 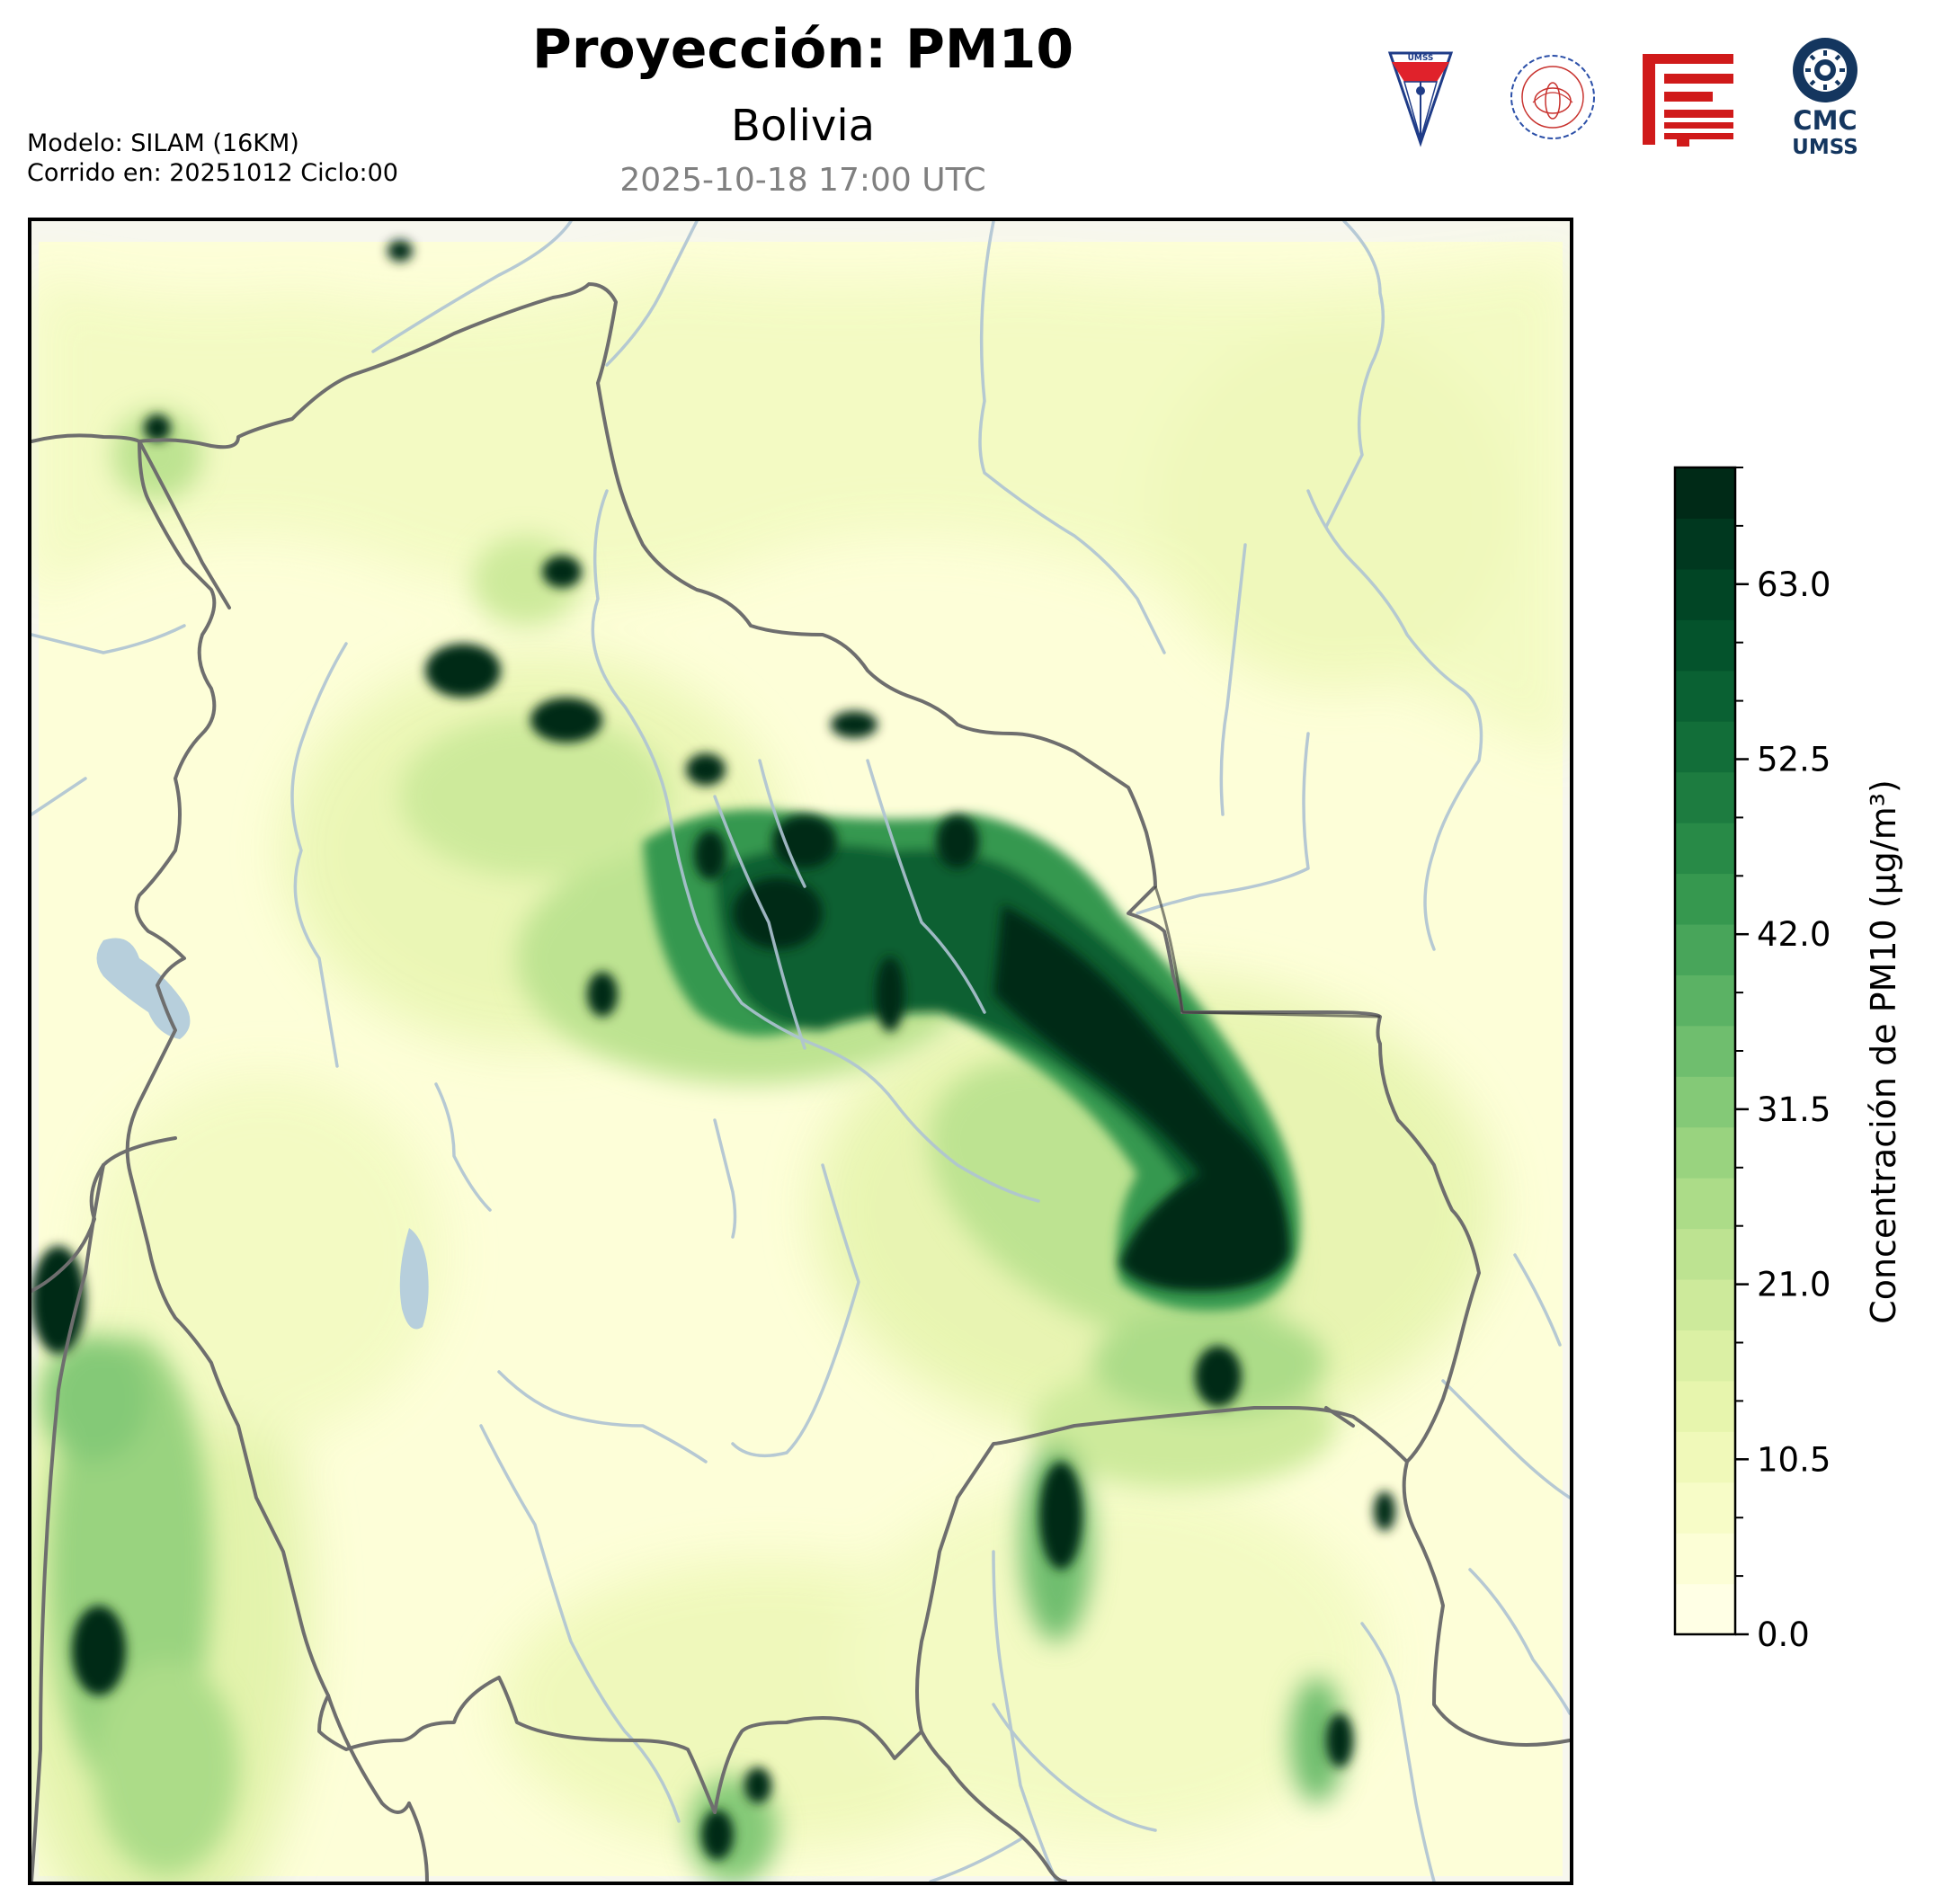 I want to click on paraguay-north-border, so click(x=1339, y=1417).